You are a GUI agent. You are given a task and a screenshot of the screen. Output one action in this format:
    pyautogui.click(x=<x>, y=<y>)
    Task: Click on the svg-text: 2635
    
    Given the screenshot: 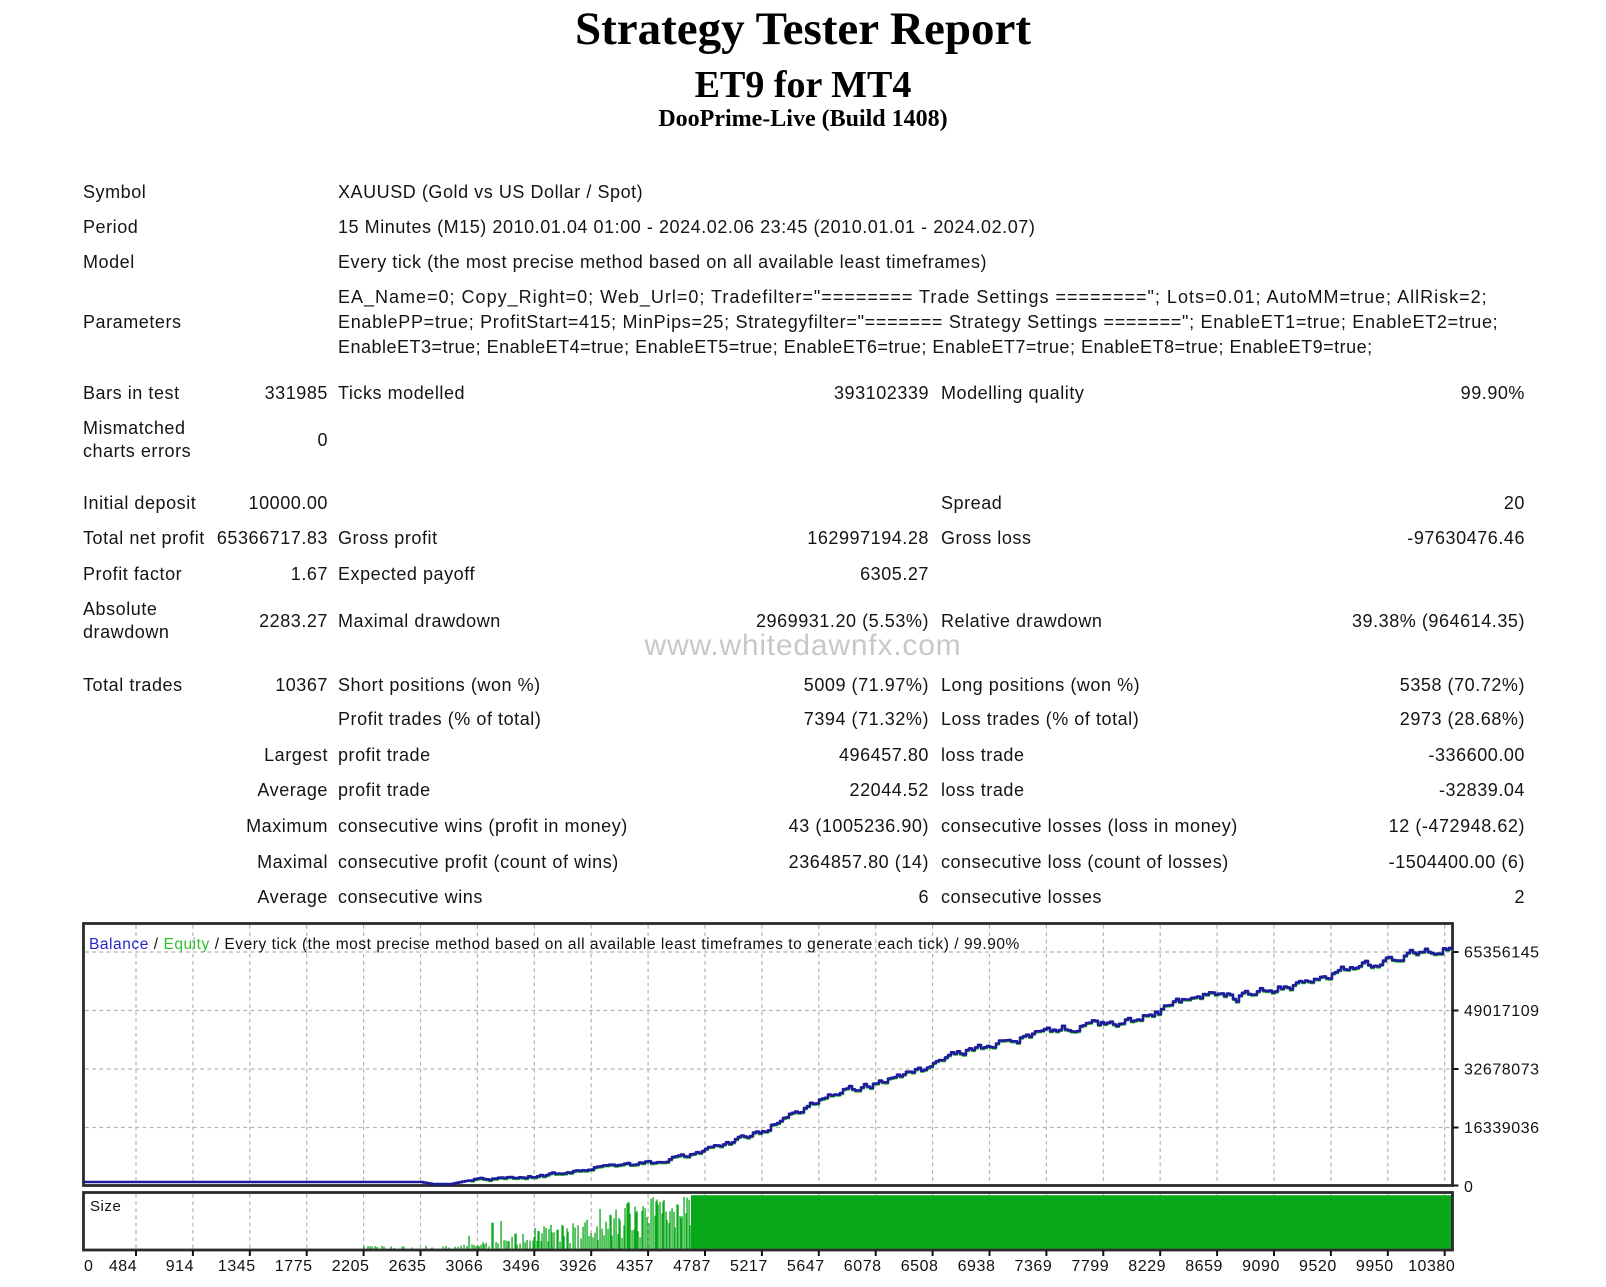 What is the action you would take?
    pyautogui.click(x=408, y=1266)
    